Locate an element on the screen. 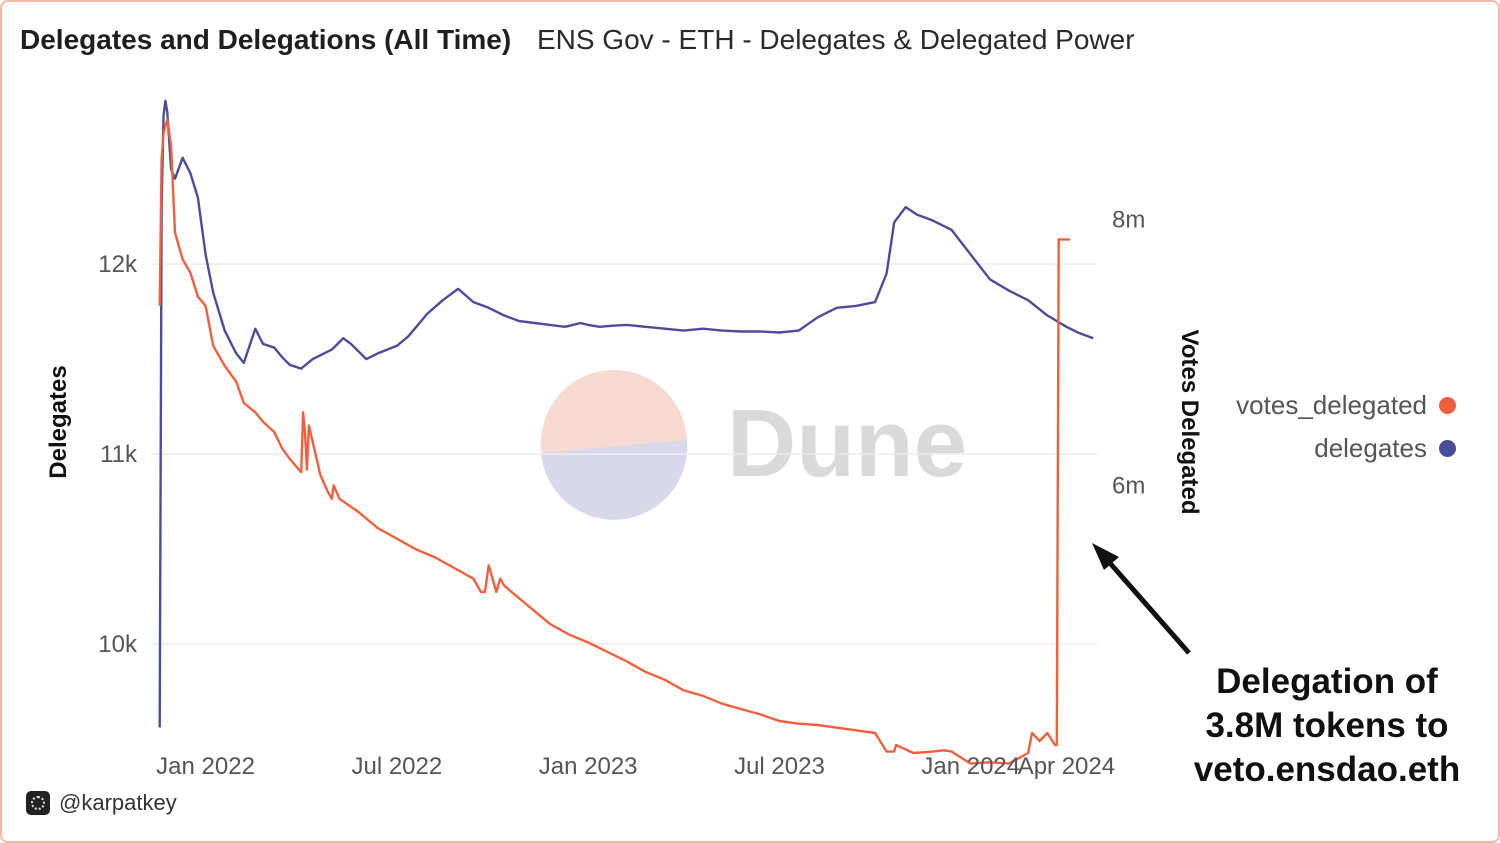 This screenshot has width=1500, height=843. credit: @karpatkey is located at coordinates (101, 803).